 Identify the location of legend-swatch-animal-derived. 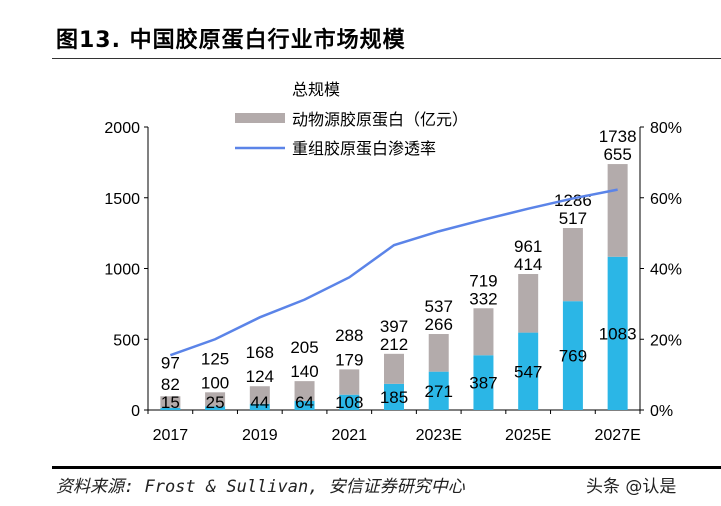
(260, 118).